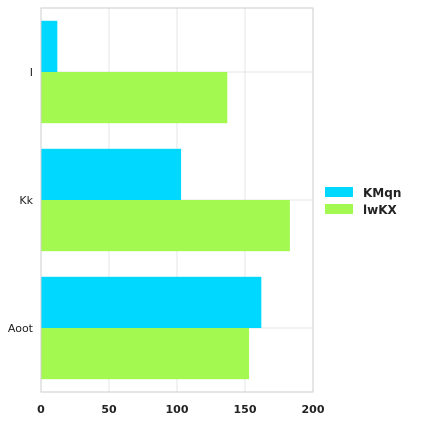  What do you see at coordinates (363, 201) in the screenshot?
I see `legend: KMqn lwKX` at bounding box center [363, 201].